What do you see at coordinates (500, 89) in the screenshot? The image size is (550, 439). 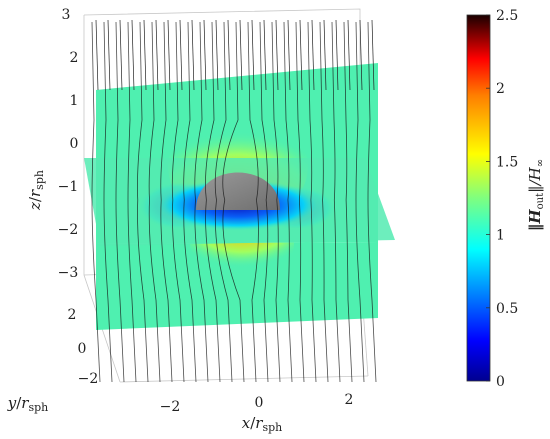 I see `colorbar-tick-label: 2` at bounding box center [500, 89].